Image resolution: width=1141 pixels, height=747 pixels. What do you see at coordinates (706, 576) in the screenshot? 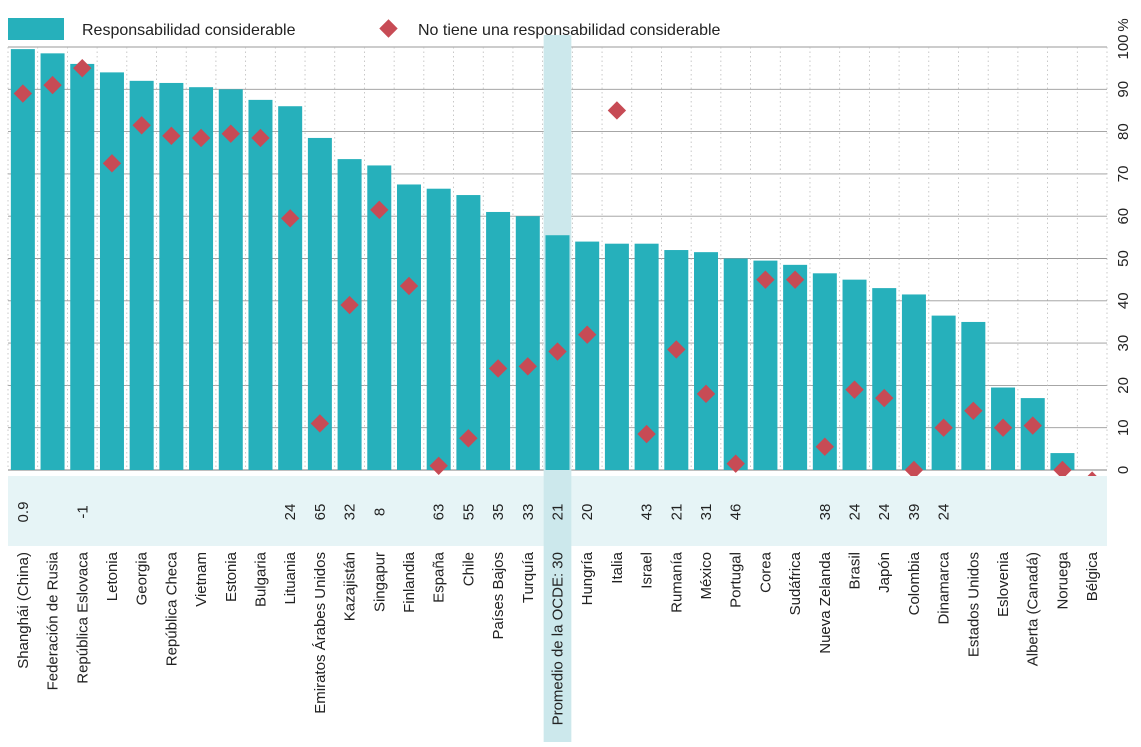
I see `category-label: México` at bounding box center [706, 576].